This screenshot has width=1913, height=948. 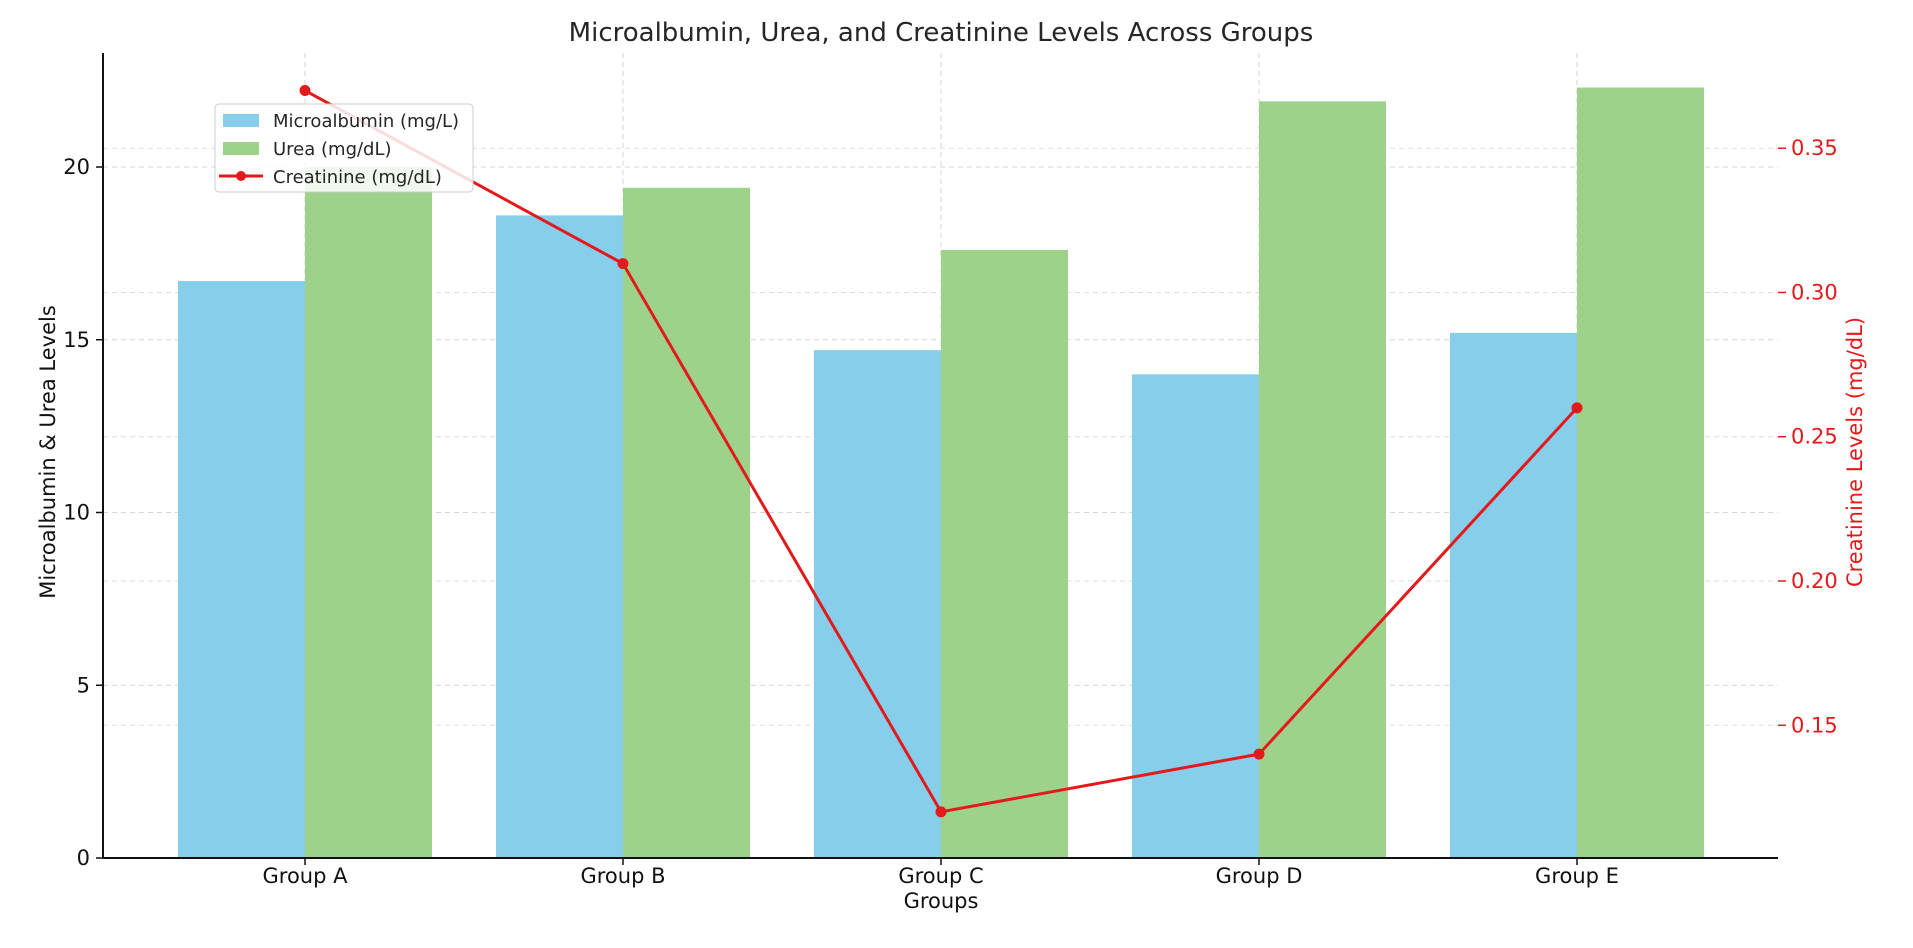 I want to click on legend-label-microalbumin: Microalbumin (mg/L), so click(x=366, y=121).